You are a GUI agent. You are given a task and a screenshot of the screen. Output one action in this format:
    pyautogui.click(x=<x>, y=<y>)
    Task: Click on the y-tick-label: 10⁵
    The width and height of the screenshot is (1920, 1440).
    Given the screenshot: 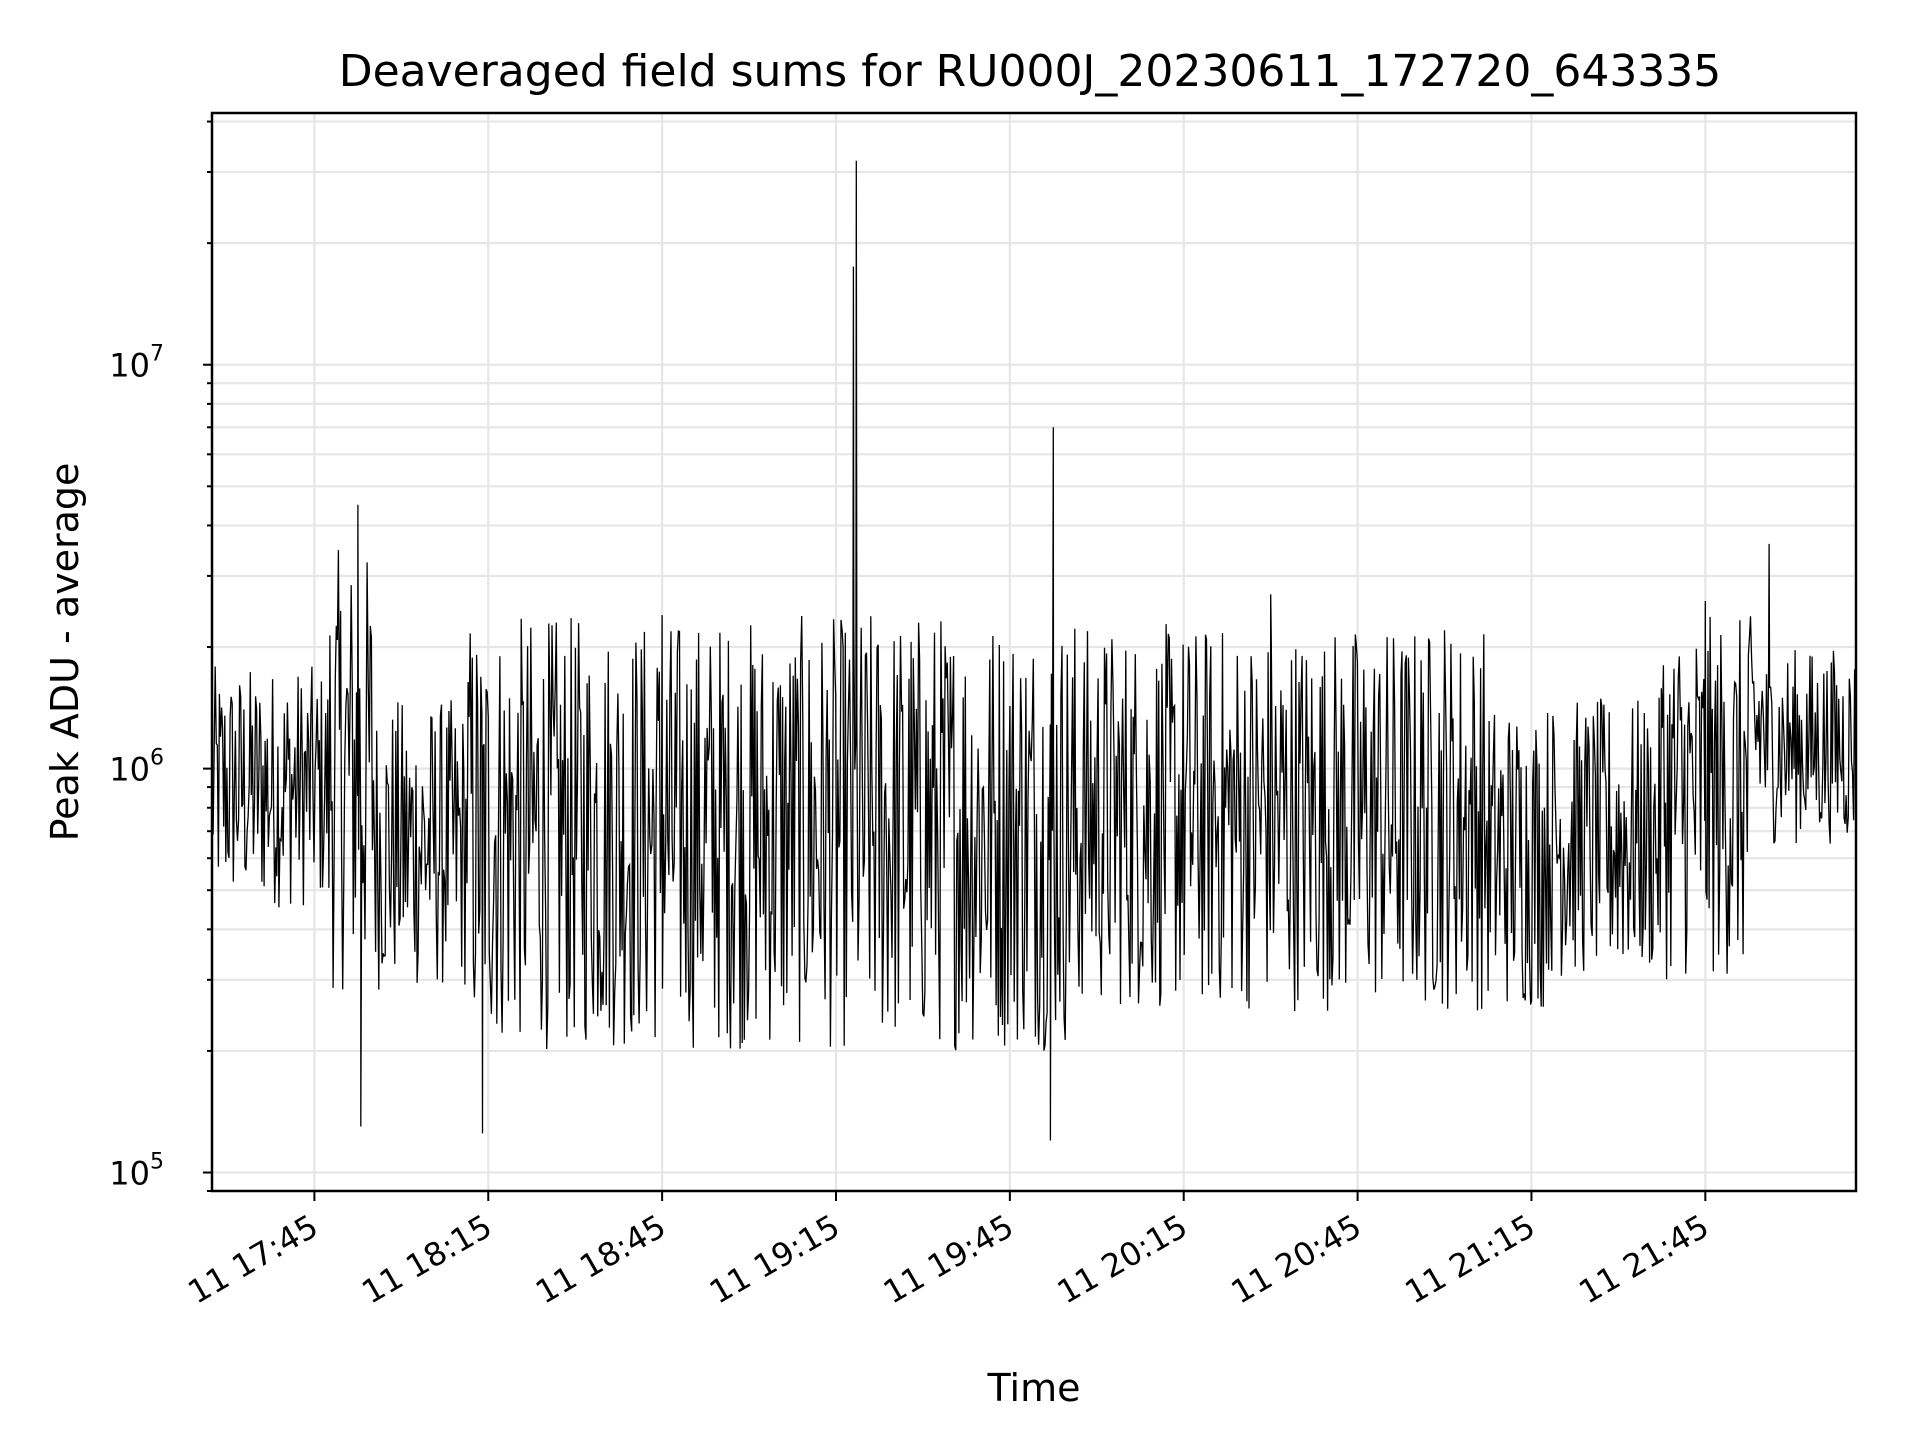 What is the action you would take?
    pyautogui.click(x=136, y=1171)
    